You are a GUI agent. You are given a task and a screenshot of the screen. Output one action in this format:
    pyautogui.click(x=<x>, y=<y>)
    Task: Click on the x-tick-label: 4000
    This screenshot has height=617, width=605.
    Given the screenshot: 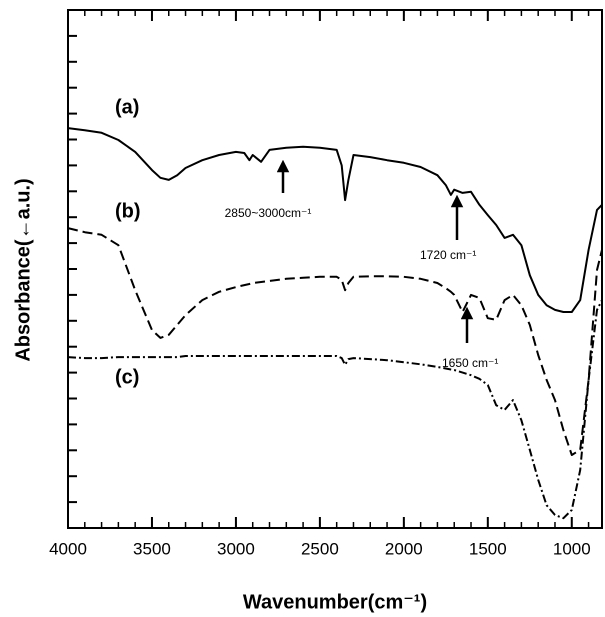 What is the action you would take?
    pyautogui.click(x=68, y=548)
    